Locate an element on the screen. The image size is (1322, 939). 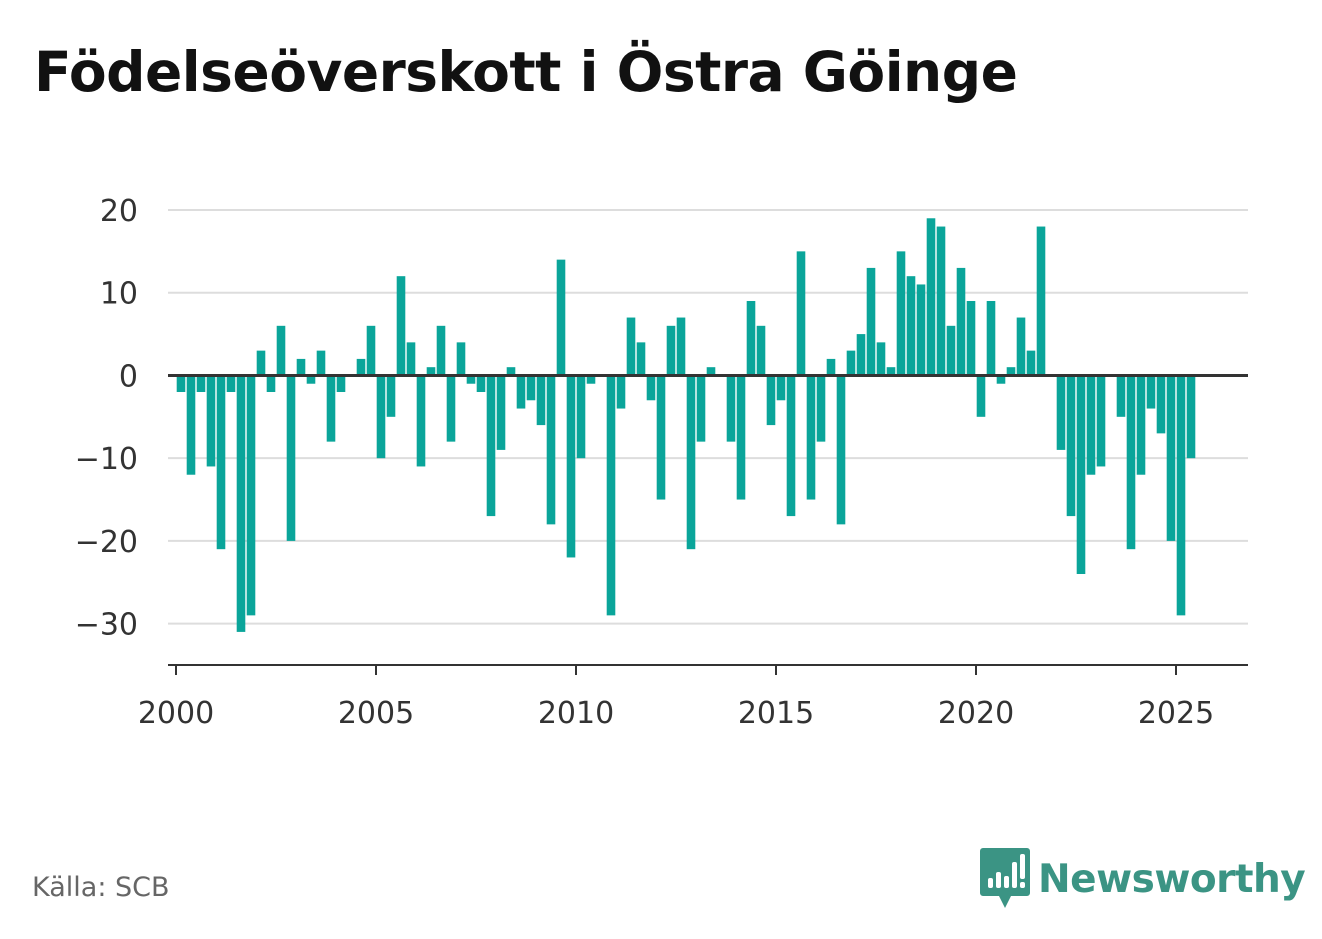
y-tick-label: −20 is located at coordinates (106, 542).